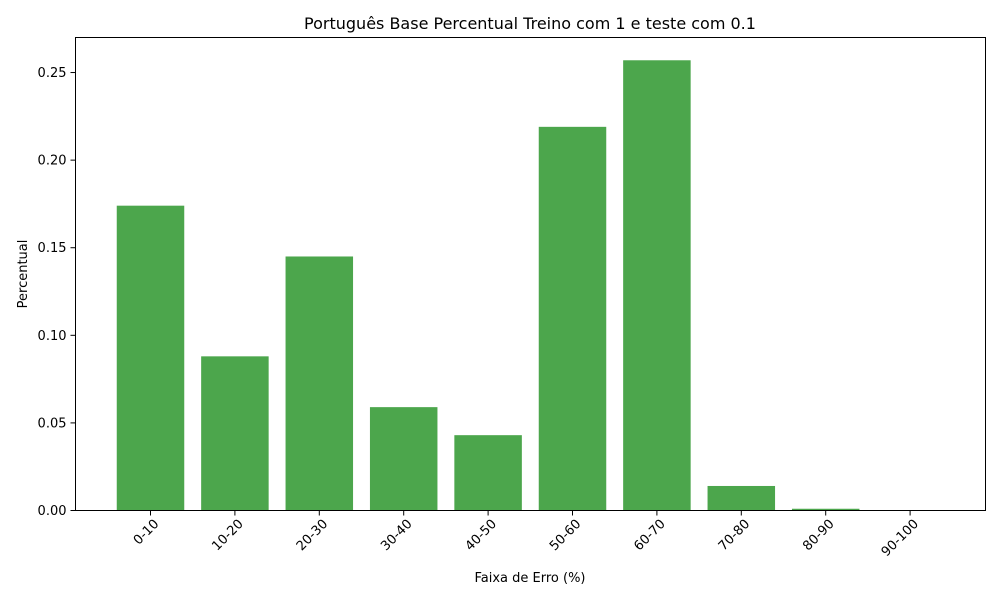  I want to click on y-axis-label: Percentual, so click(23, 274).